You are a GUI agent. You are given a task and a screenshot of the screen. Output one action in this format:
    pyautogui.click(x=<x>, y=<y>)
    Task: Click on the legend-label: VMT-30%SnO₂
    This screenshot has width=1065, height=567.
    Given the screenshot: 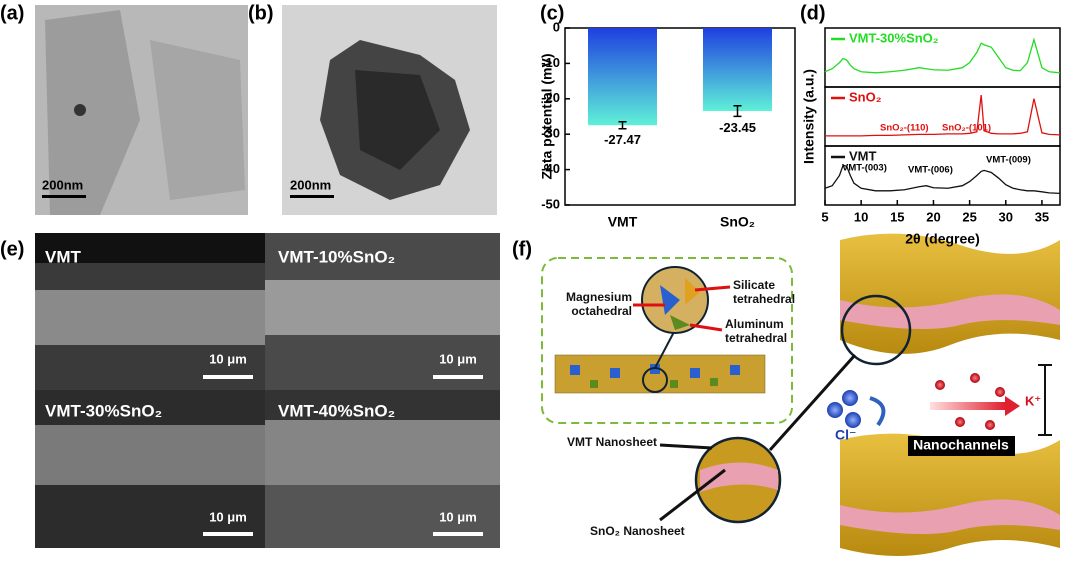 What is the action you would take?
    pyautogui.click(x=894, y=37)
    